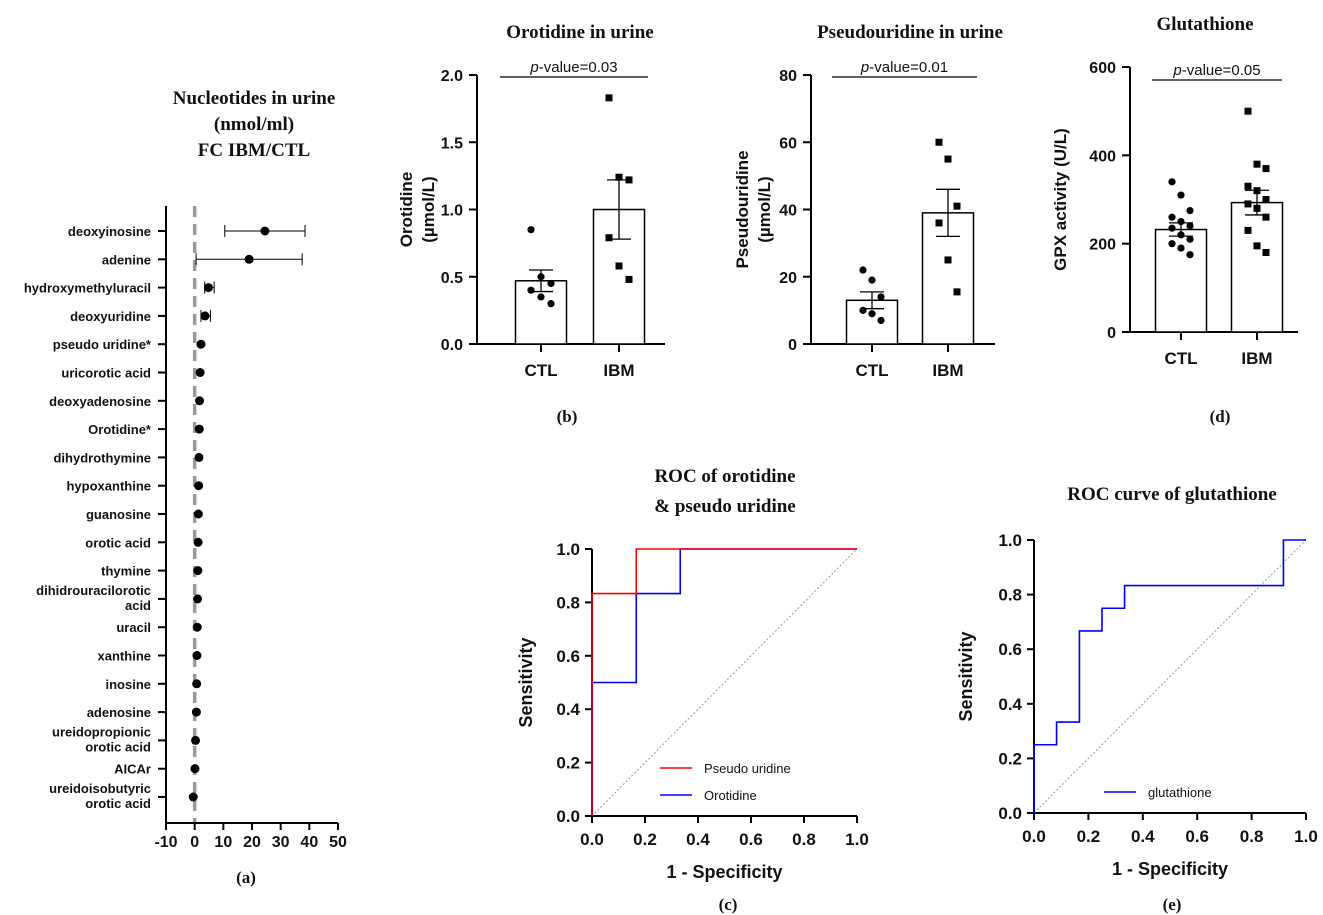 This screenshot has width=1323, height=915. I want to click on y-tick-label: 80, so click(788, 76).